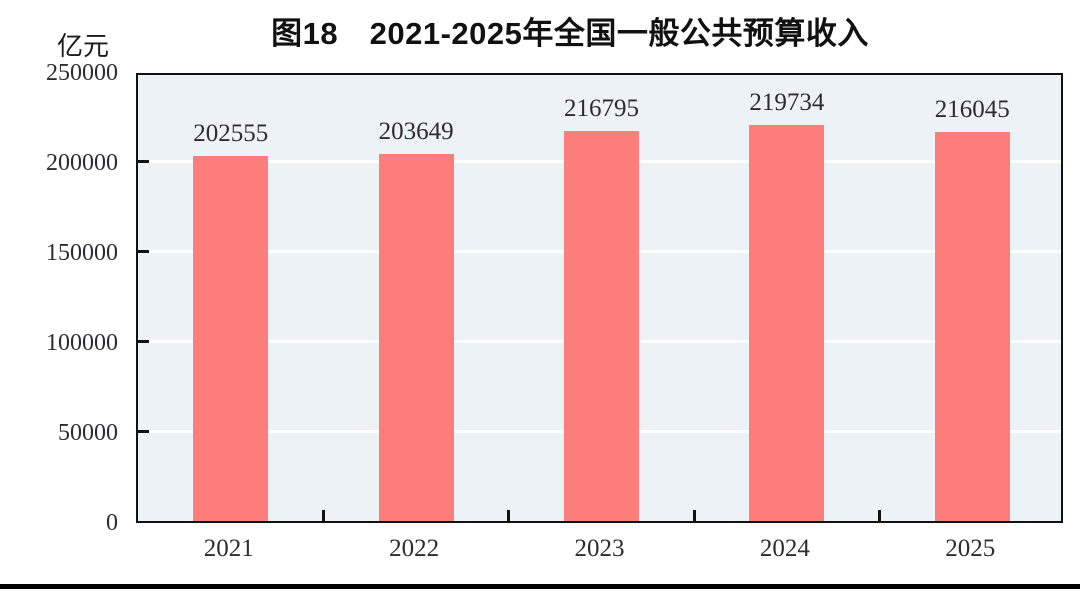 The image size is (1080, 593). I want to click on page-bottom-divider, so click(540, 586).